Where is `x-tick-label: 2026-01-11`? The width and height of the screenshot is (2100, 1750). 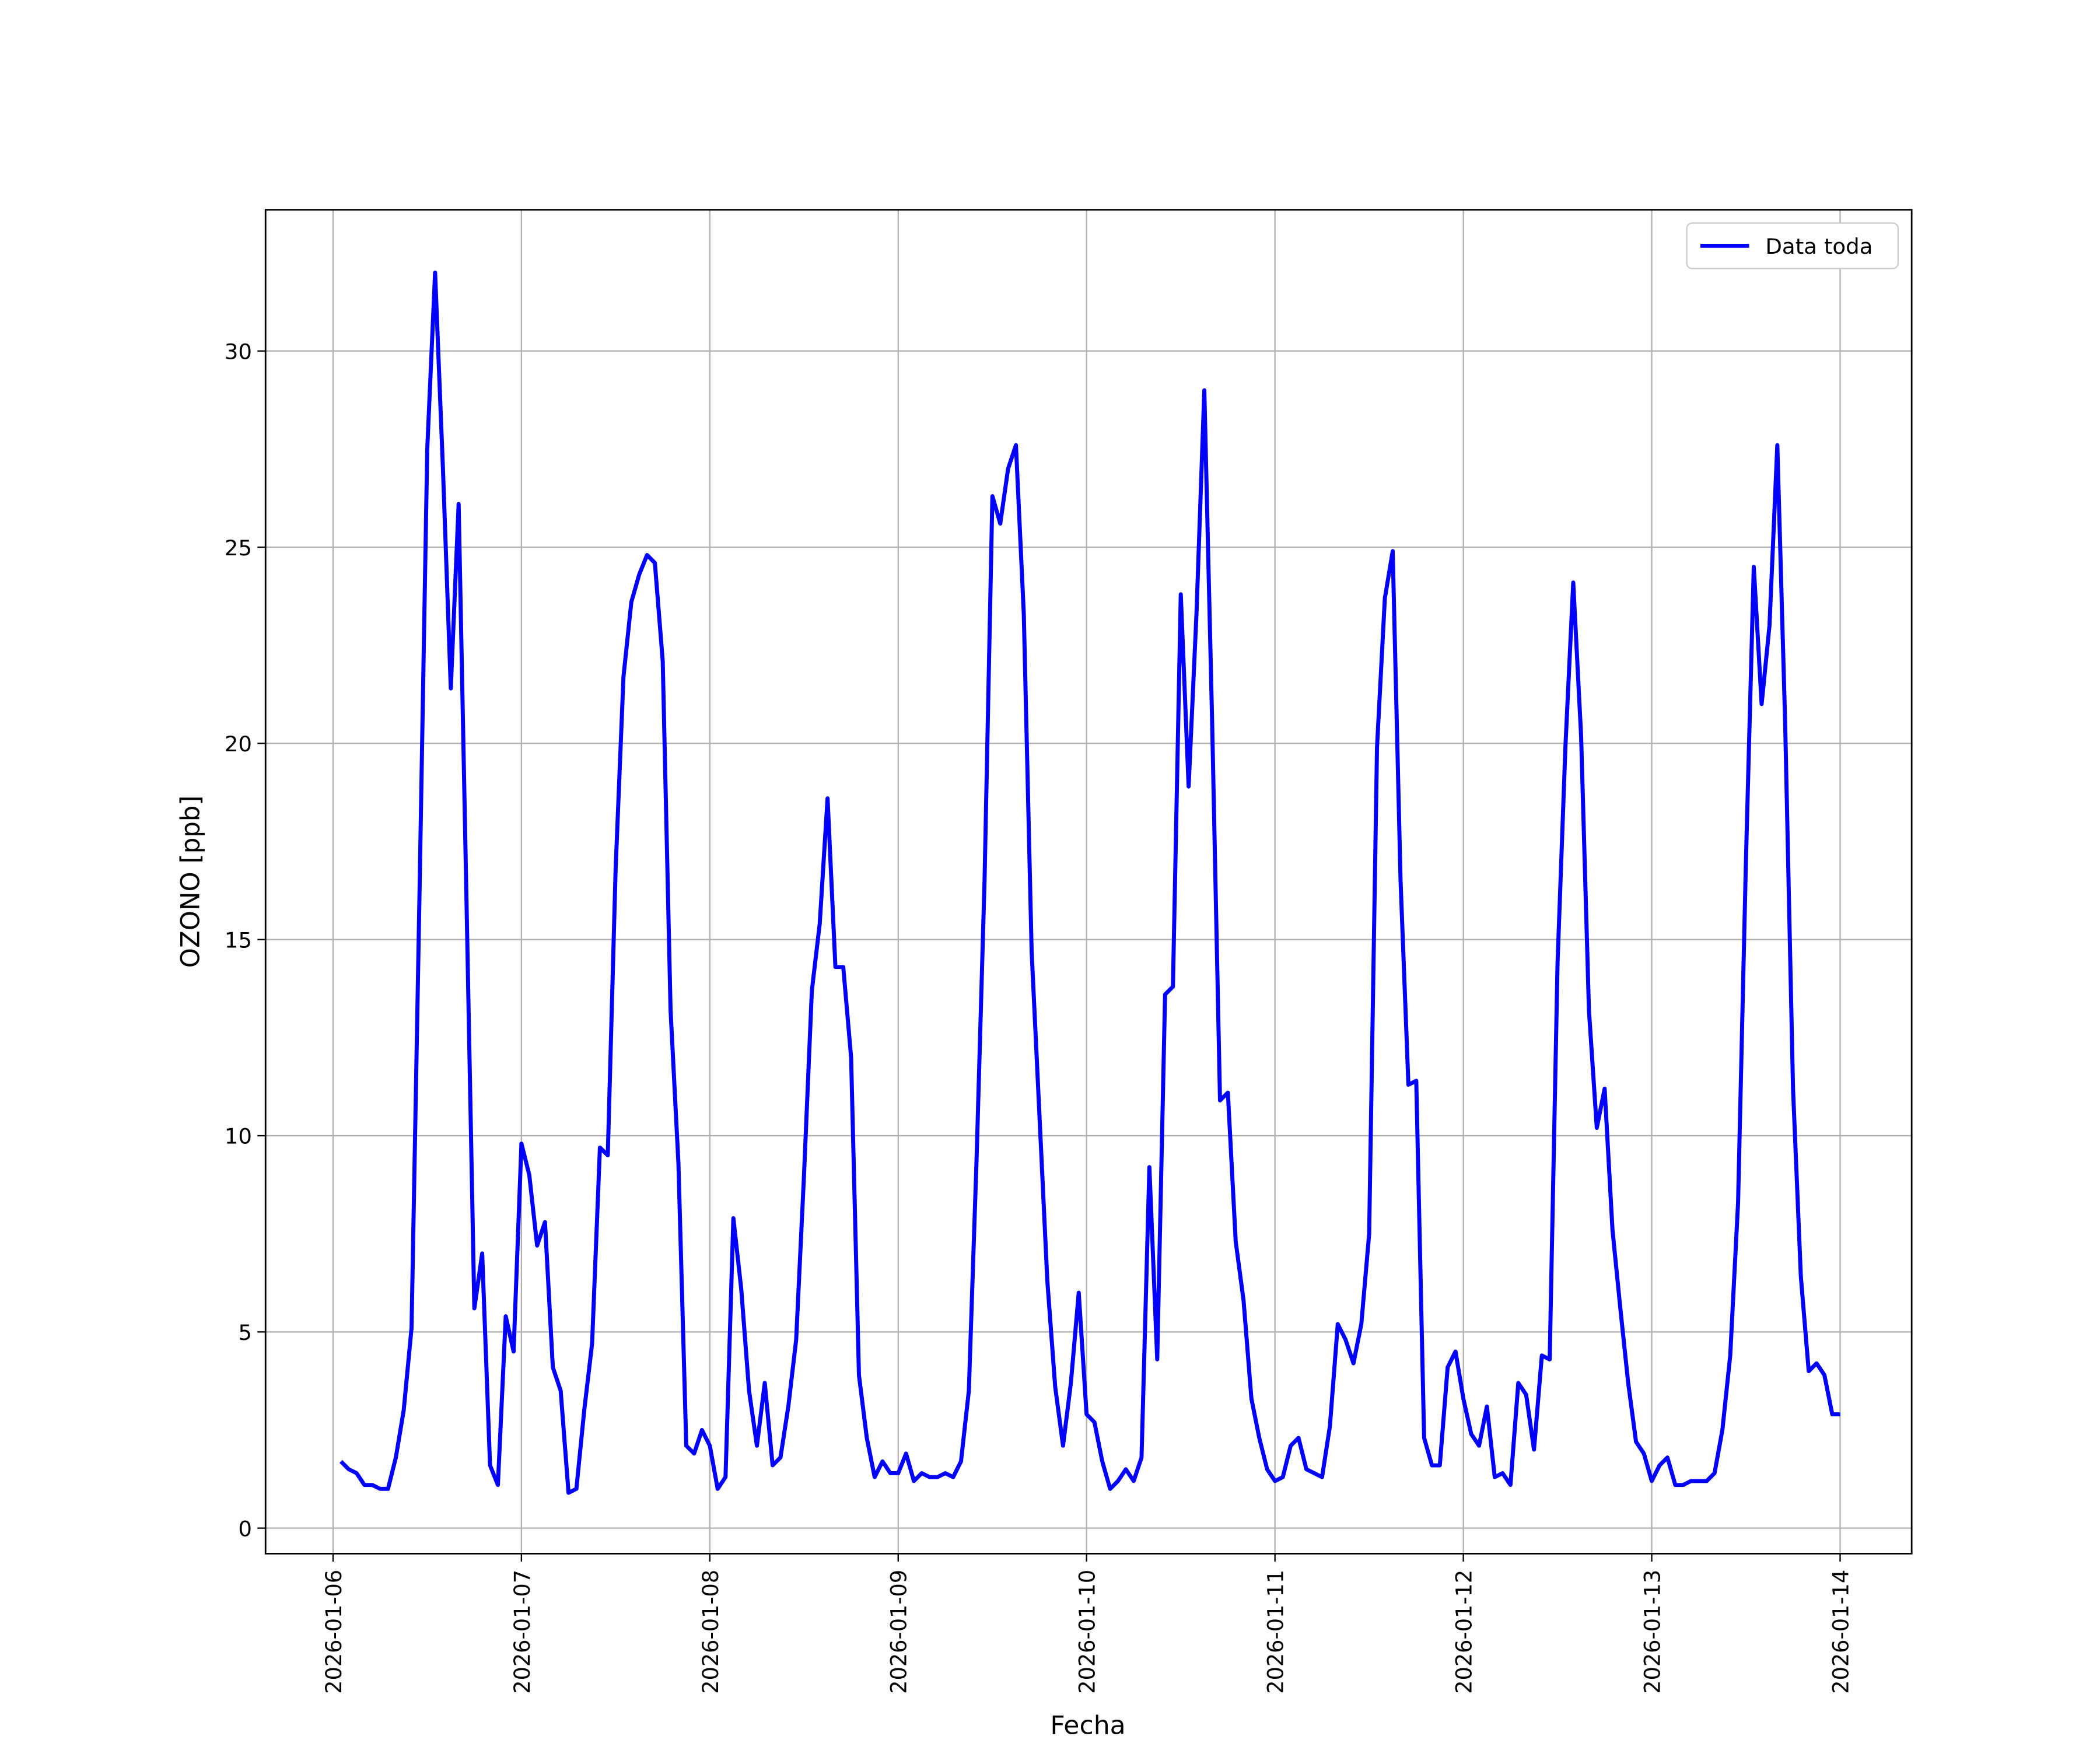 x-tick-label: 2026-01-11 is located at coordinates (1275, 1632).